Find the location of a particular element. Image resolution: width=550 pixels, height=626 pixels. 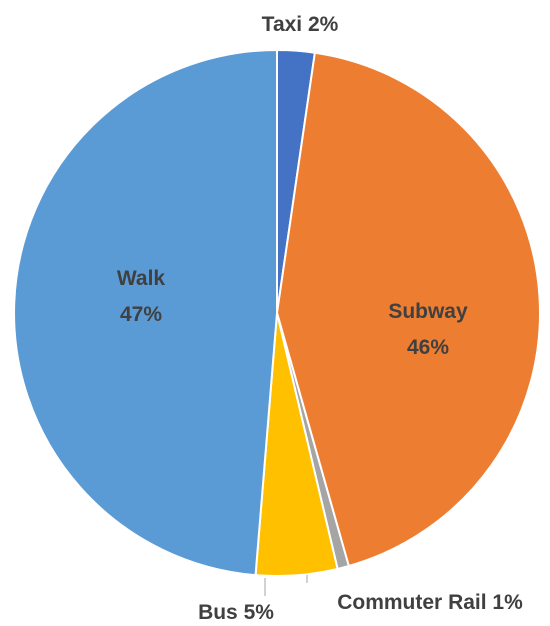

data-label-taxi: Taxi 2% is located at coordinates (300, 24).